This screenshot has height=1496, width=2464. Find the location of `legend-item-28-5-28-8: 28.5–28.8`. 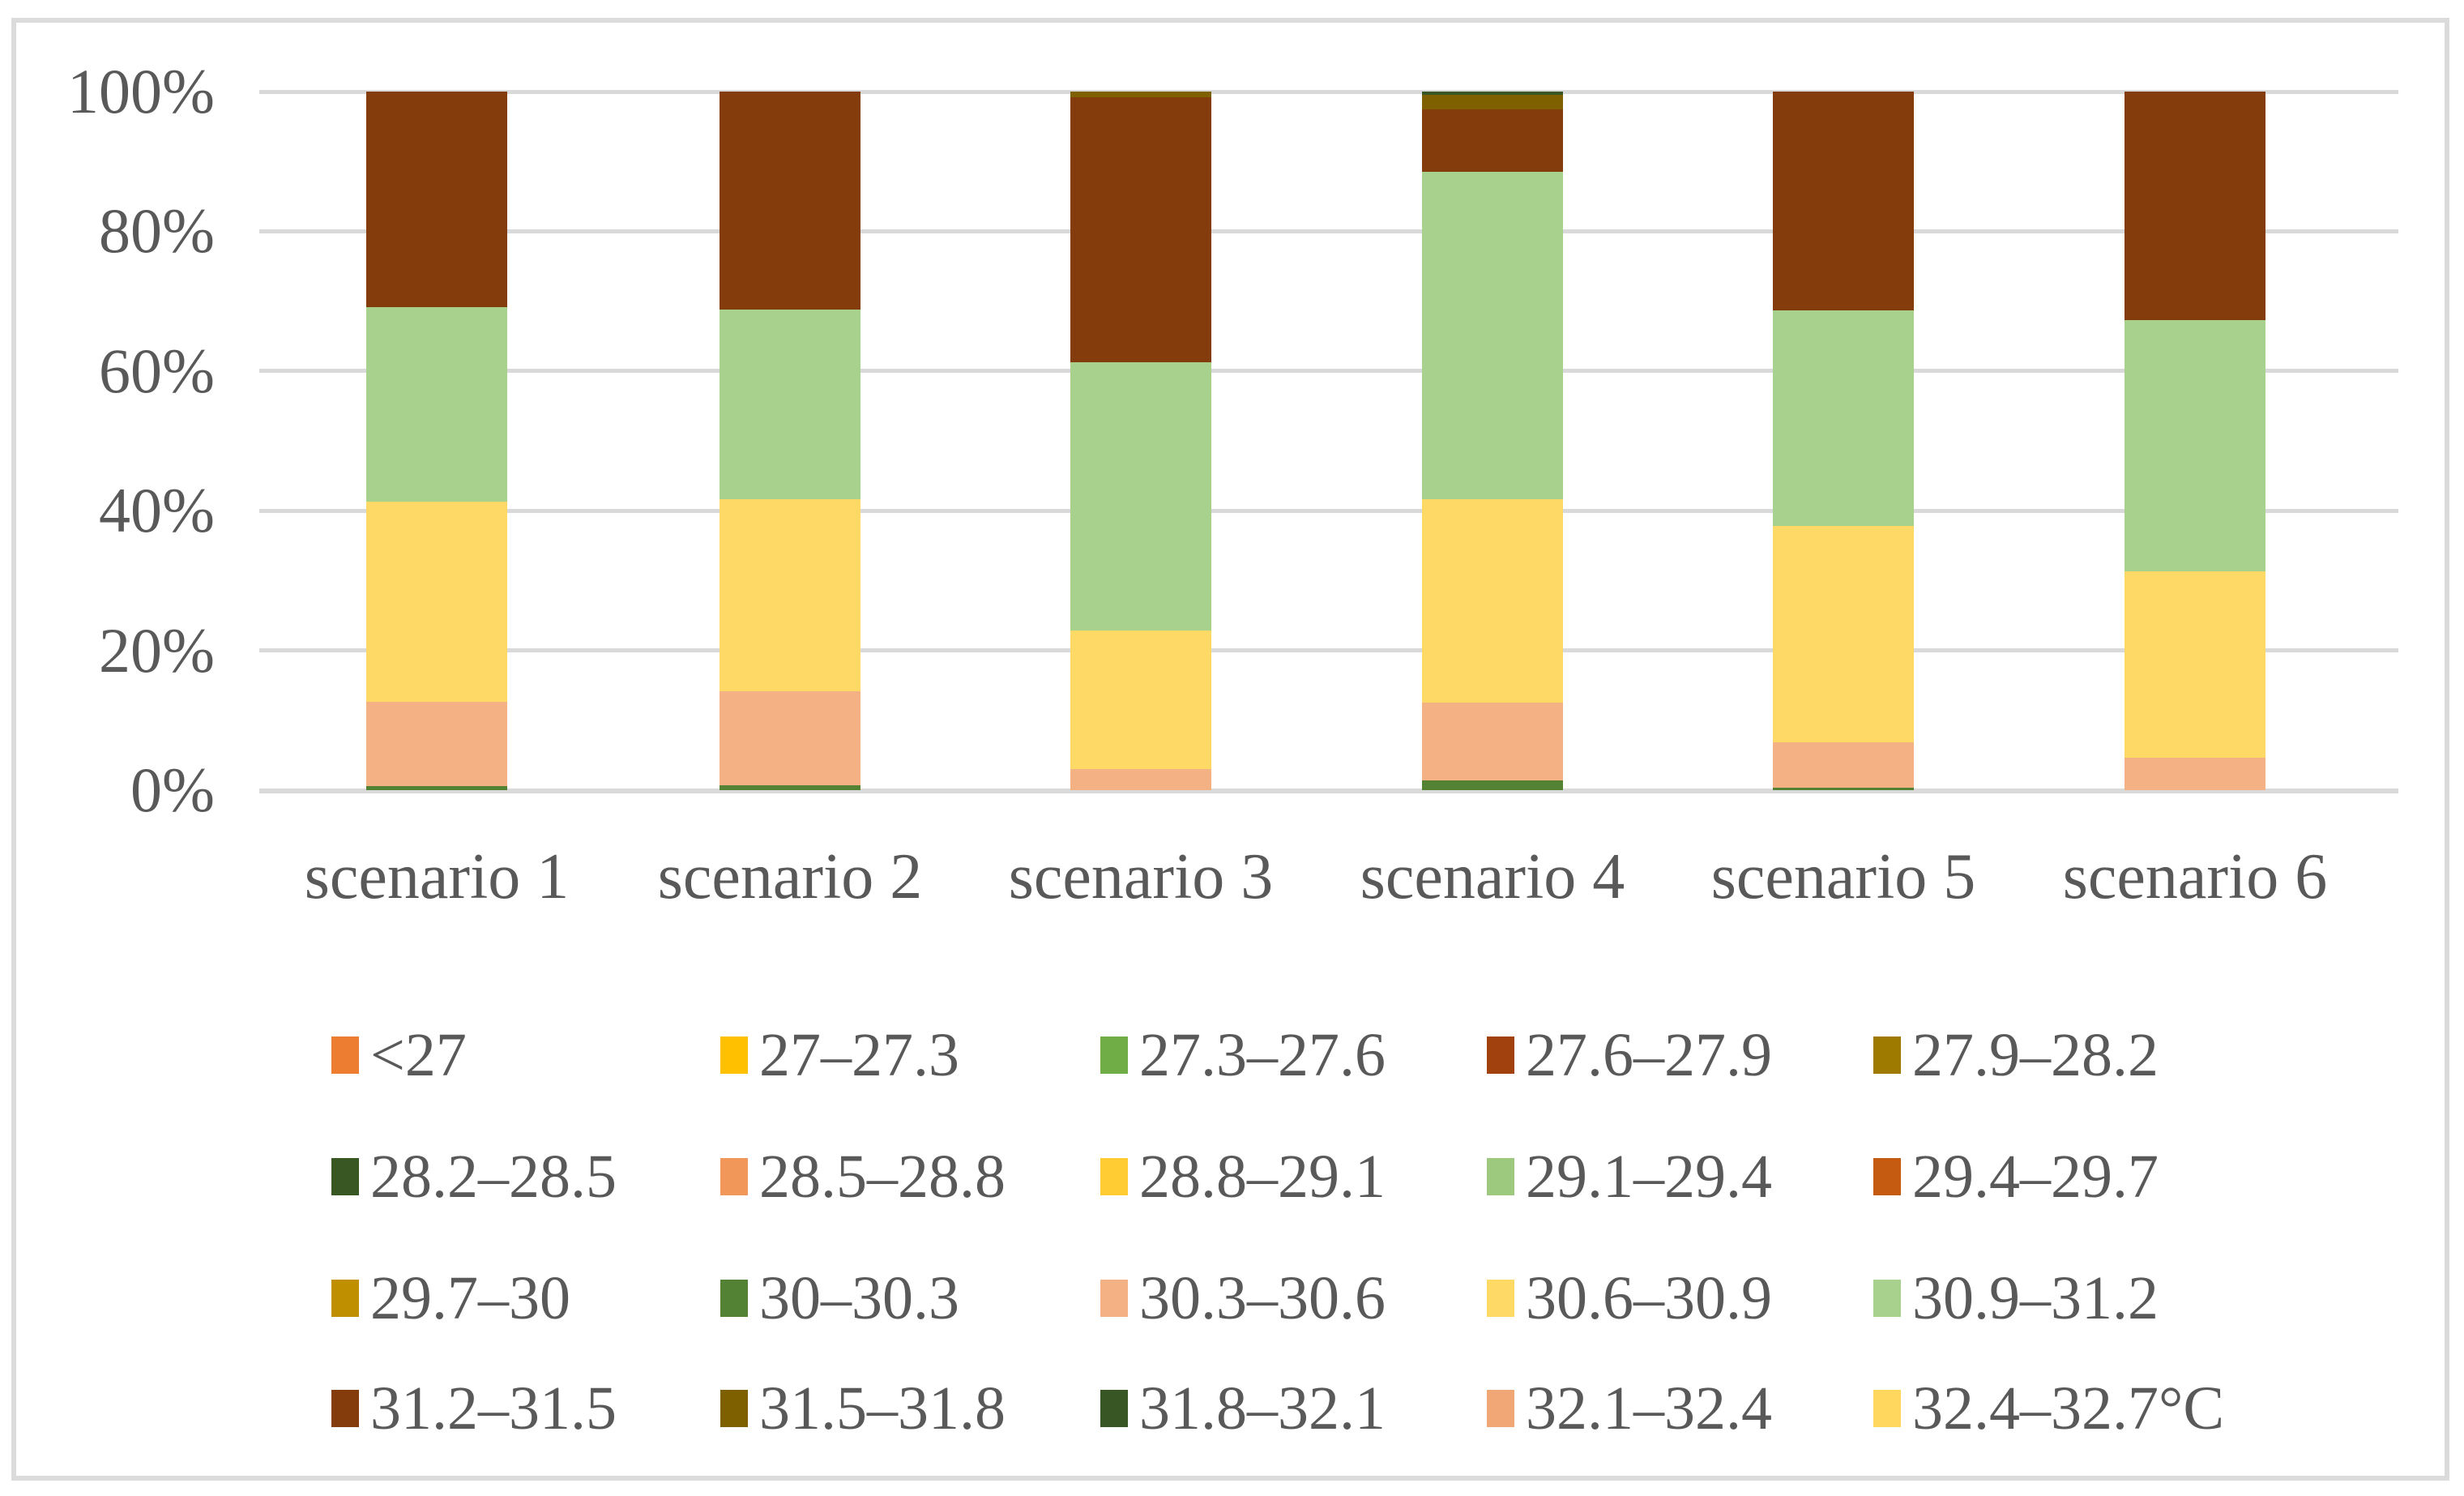

legend-item-28-5-28-8: 28.5–28.8 is located at coordinates (863, 1176).